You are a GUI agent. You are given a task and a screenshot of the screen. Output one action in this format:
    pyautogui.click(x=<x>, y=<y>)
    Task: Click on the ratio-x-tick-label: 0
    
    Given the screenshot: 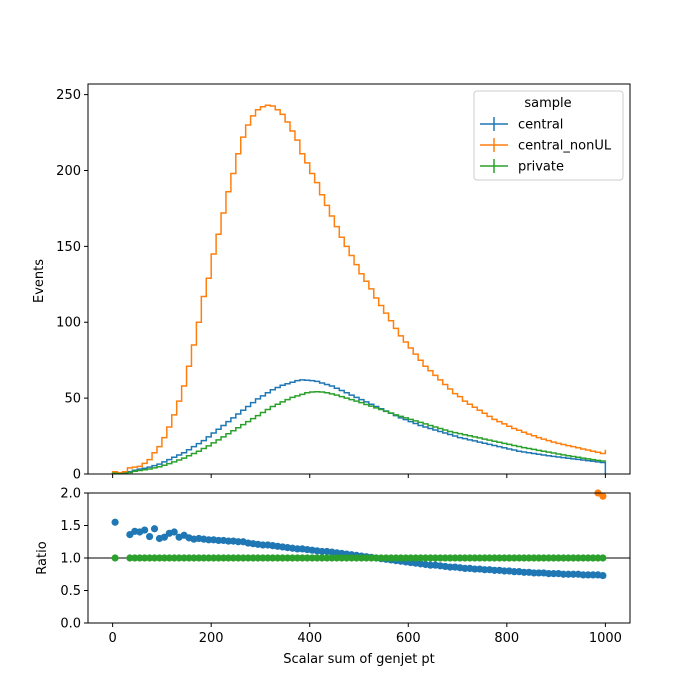 What is the action you would take?
    pyautogui.click(x=112, y=638)
    